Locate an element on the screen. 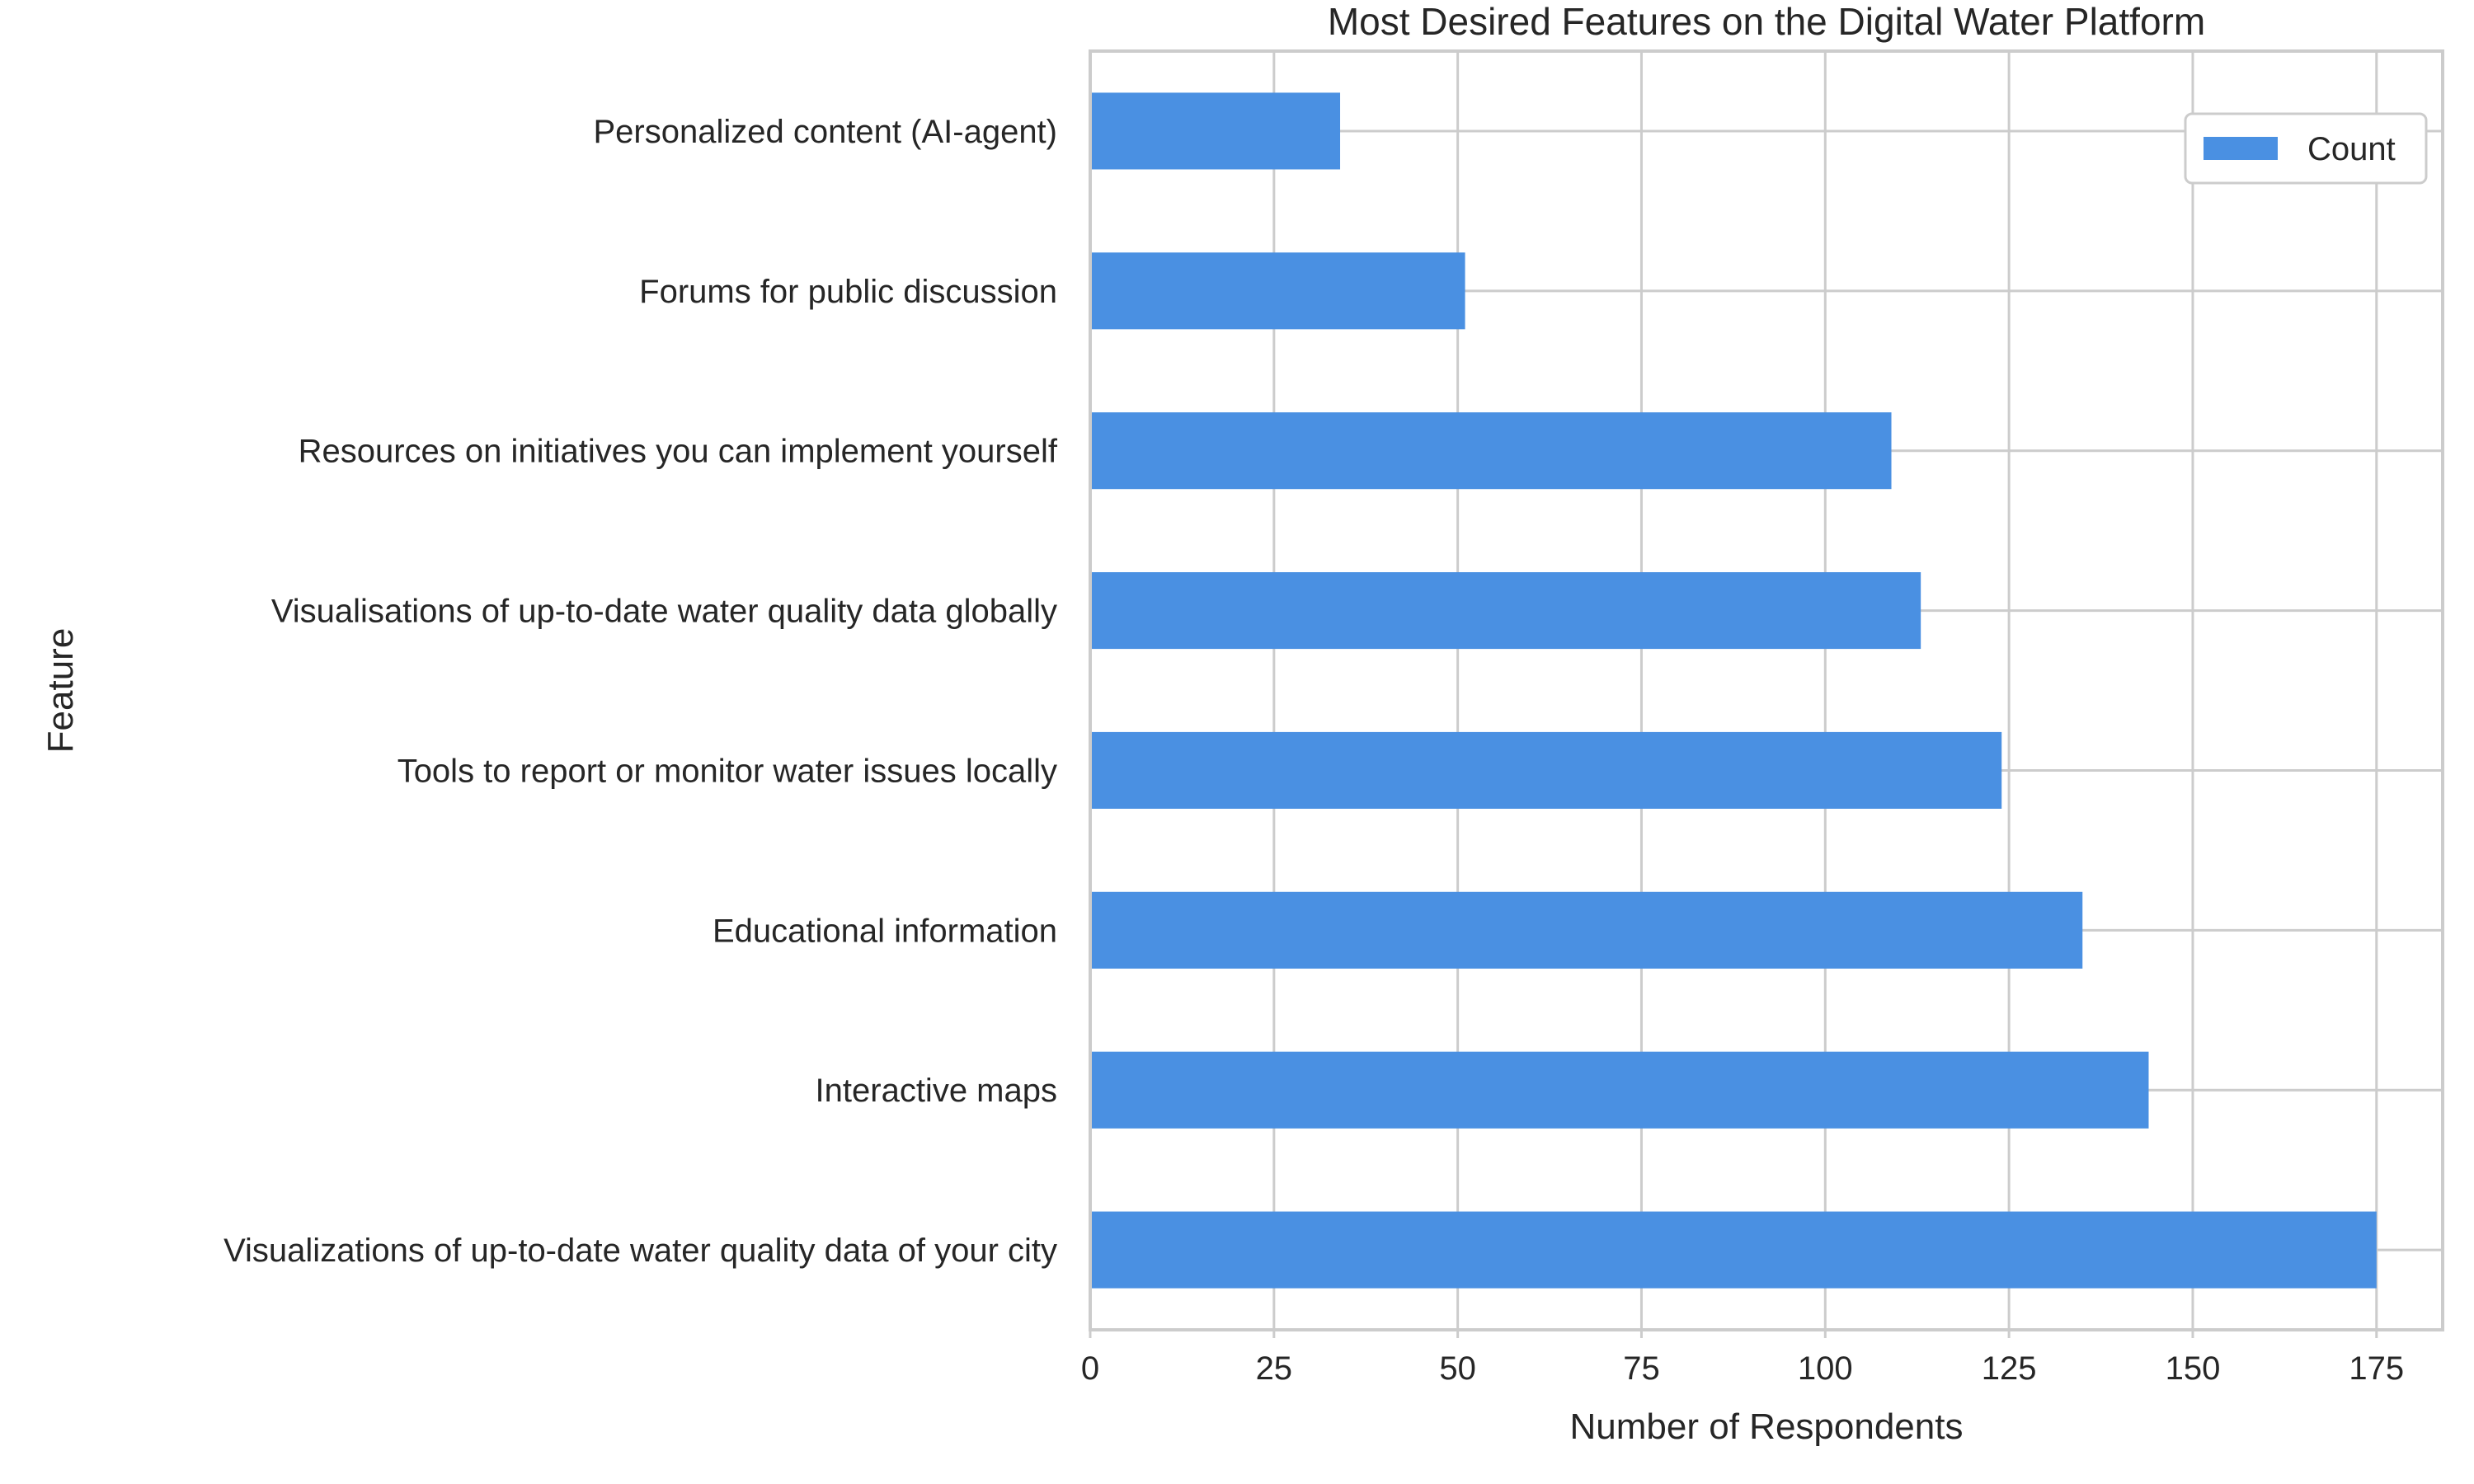  x-tick-label: 100 is located at coordinates (1825, 1368).